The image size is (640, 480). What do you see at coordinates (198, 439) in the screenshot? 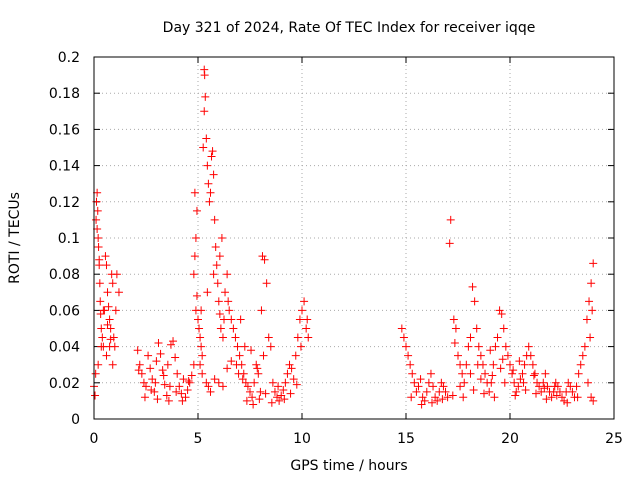
I see `x-tick-label: 5` at bounding box center [198, 439].